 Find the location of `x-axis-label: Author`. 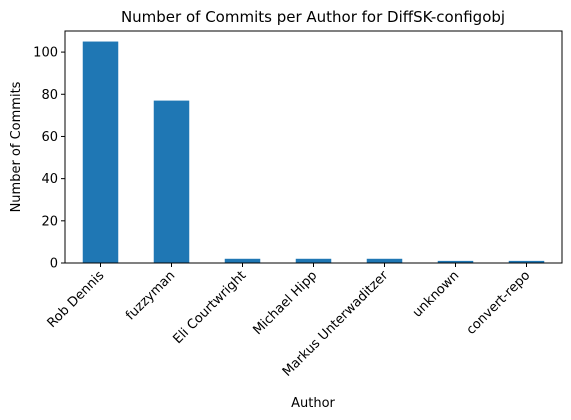

x-axis-label: Author is located at coordinates (313, 403).